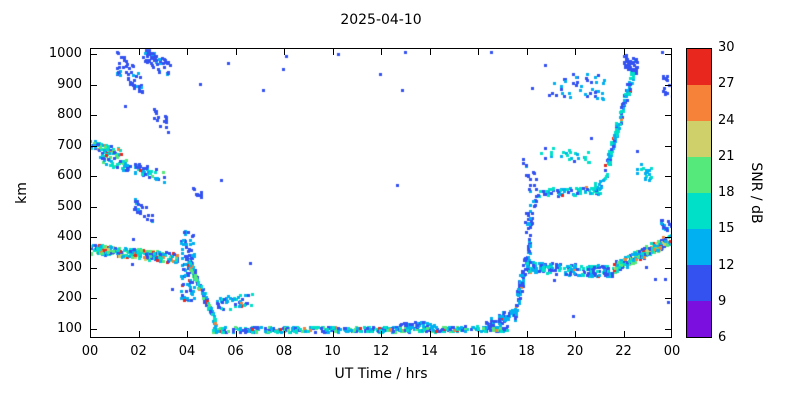  What do you see at coordinates (722, 301) in the screenshot?
I see `colorbar-tick-label: 9` at bounding box center [722, 301].